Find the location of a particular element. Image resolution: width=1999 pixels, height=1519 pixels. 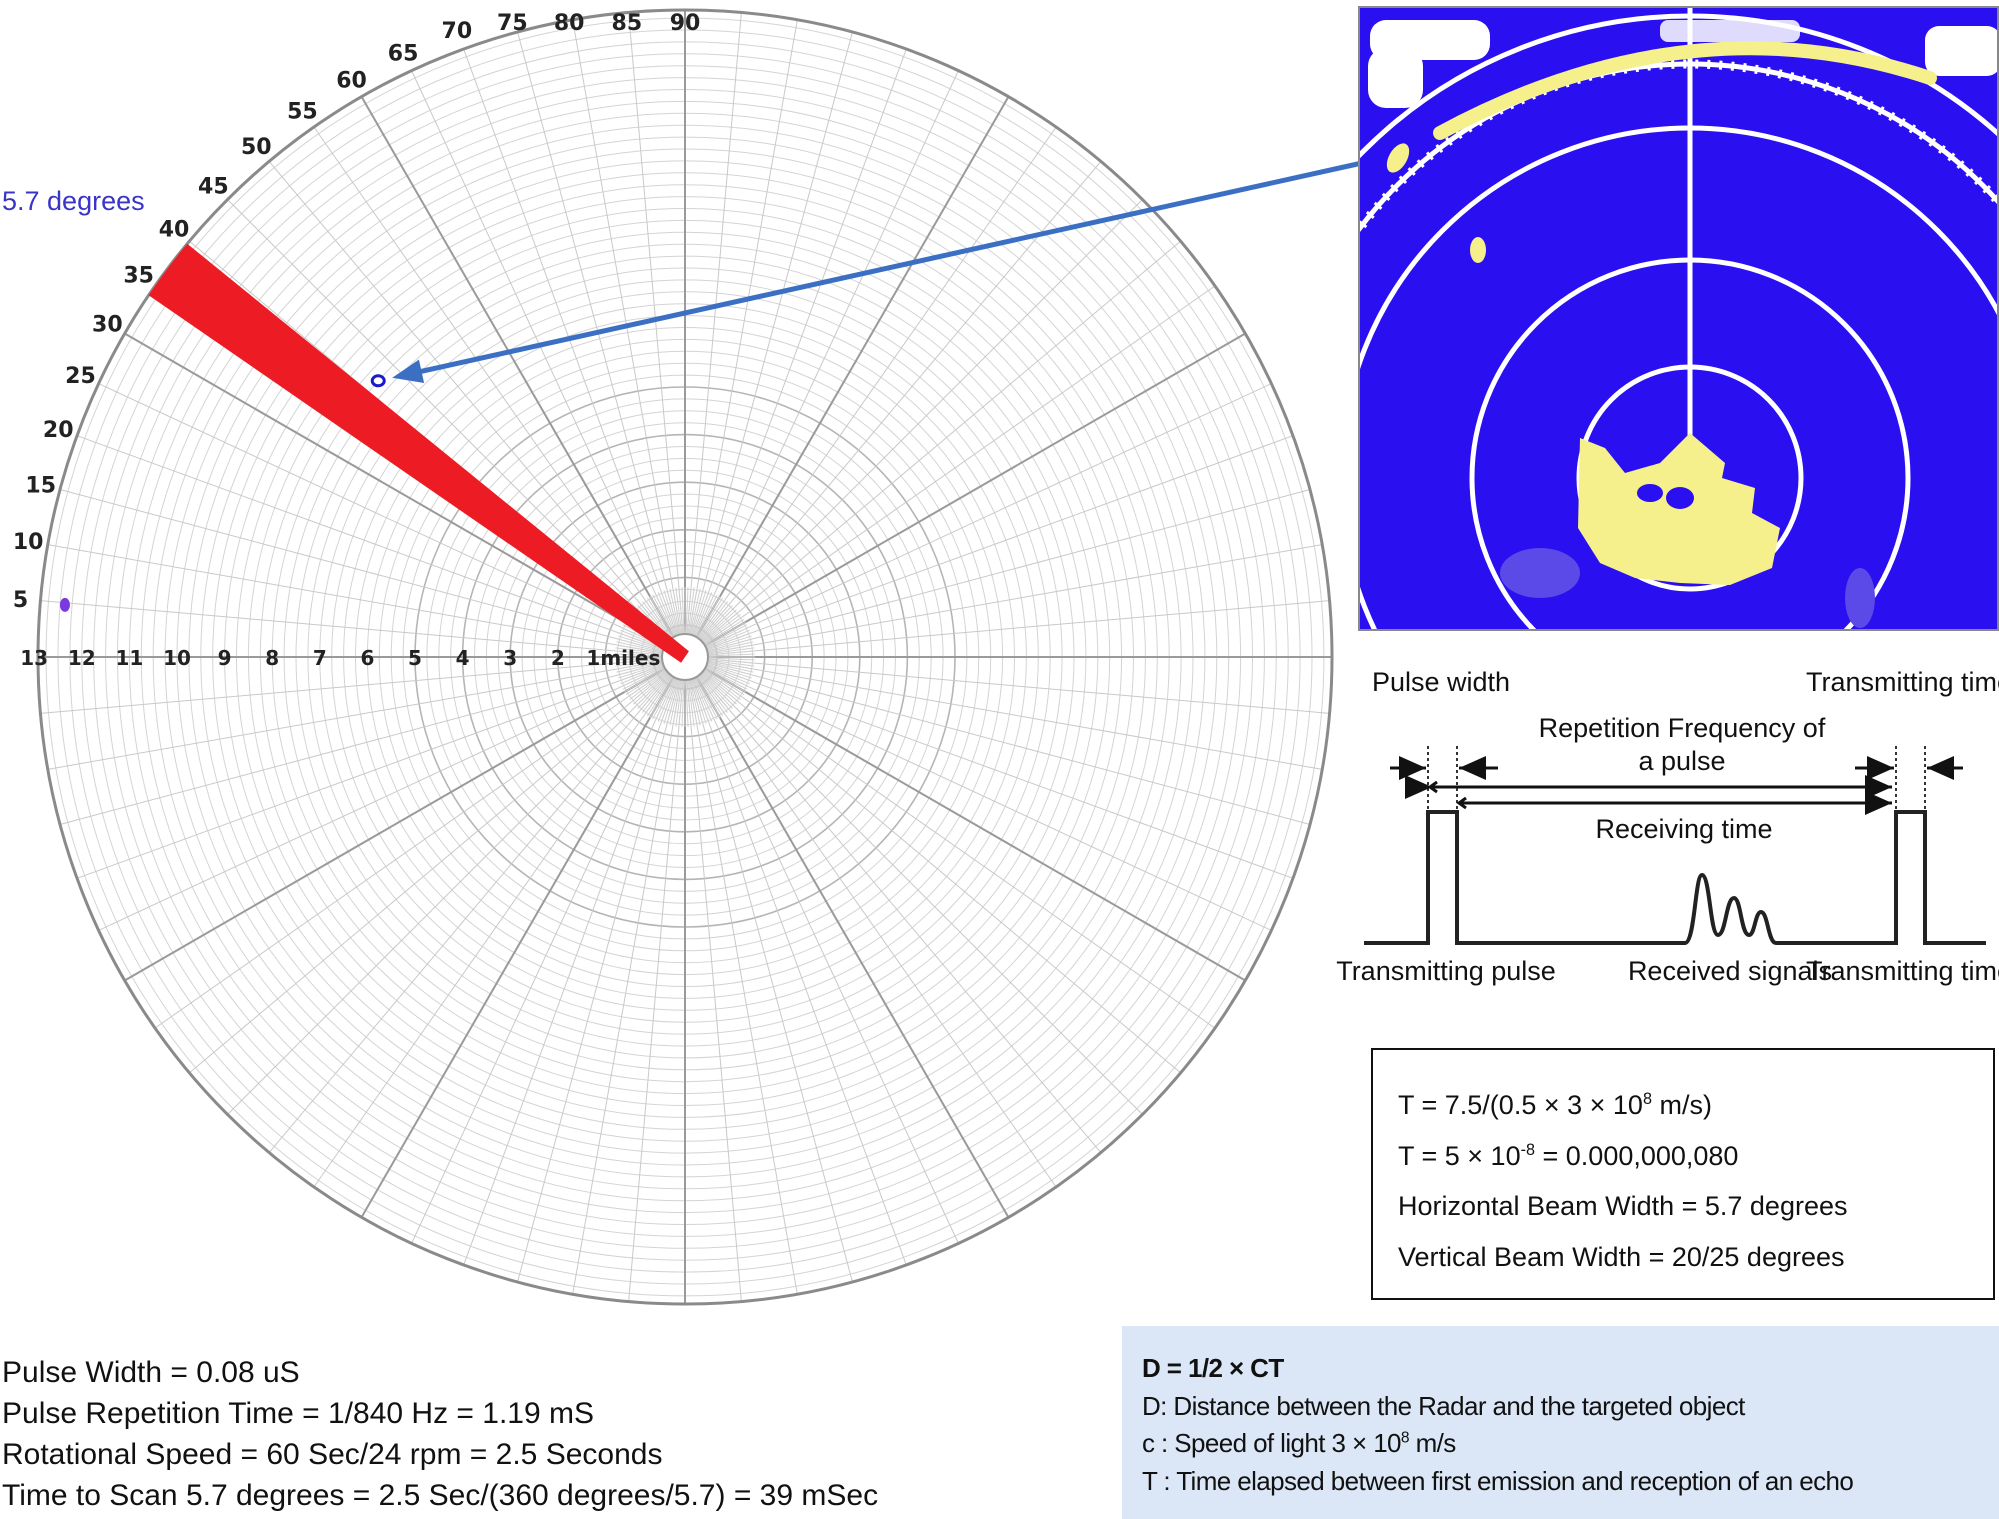

pulse-timing-diagram is located at coordinates (1675, 845).